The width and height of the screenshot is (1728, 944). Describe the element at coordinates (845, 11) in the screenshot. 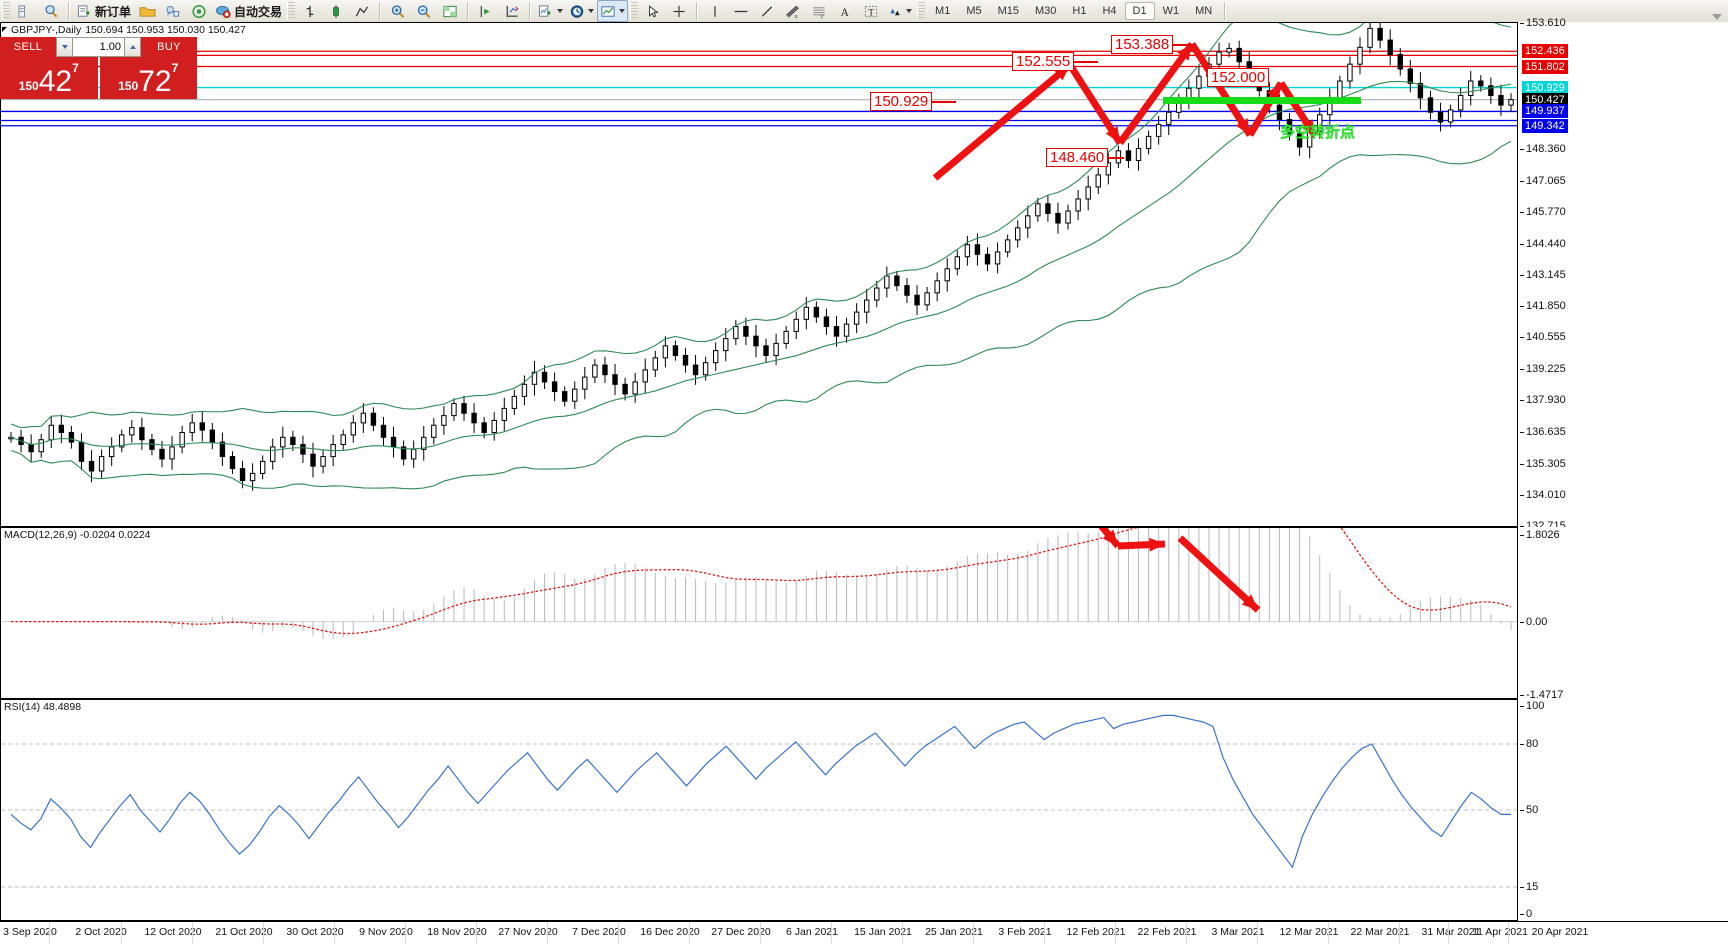

I see `text-label-icon: A` at that location.